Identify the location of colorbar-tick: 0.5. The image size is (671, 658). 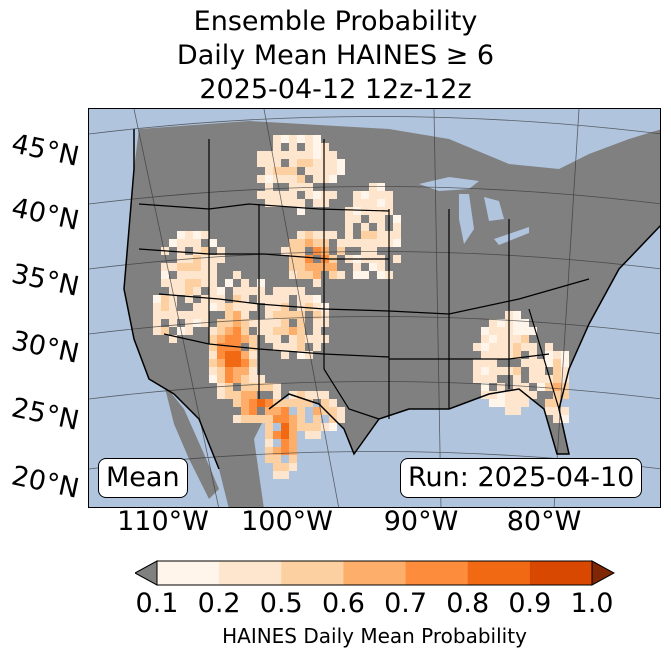
(281, 603).